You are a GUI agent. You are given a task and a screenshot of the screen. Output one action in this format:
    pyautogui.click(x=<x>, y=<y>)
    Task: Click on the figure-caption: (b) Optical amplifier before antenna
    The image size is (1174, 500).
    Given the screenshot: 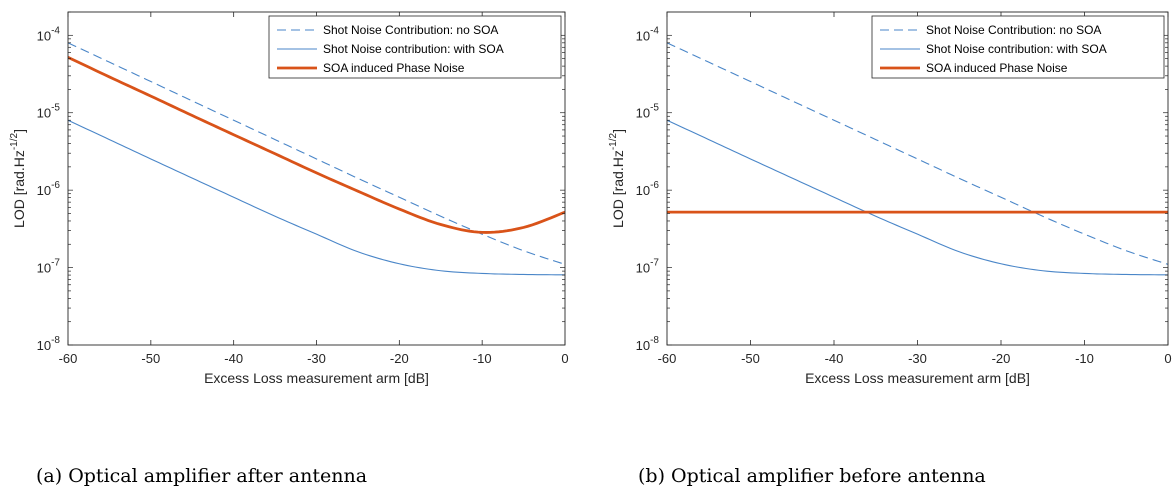 What is the action you would take?
    pyautogui.click(x=812, y=476)
    